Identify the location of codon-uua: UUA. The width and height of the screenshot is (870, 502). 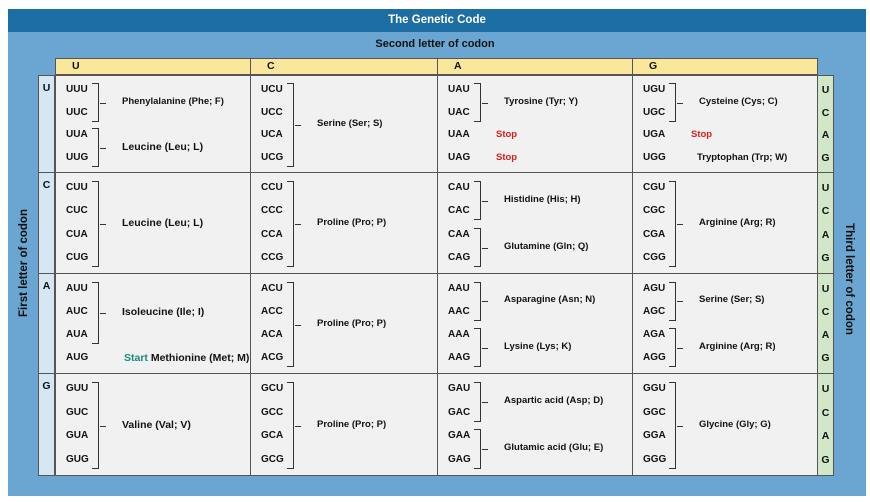
(77, 135).